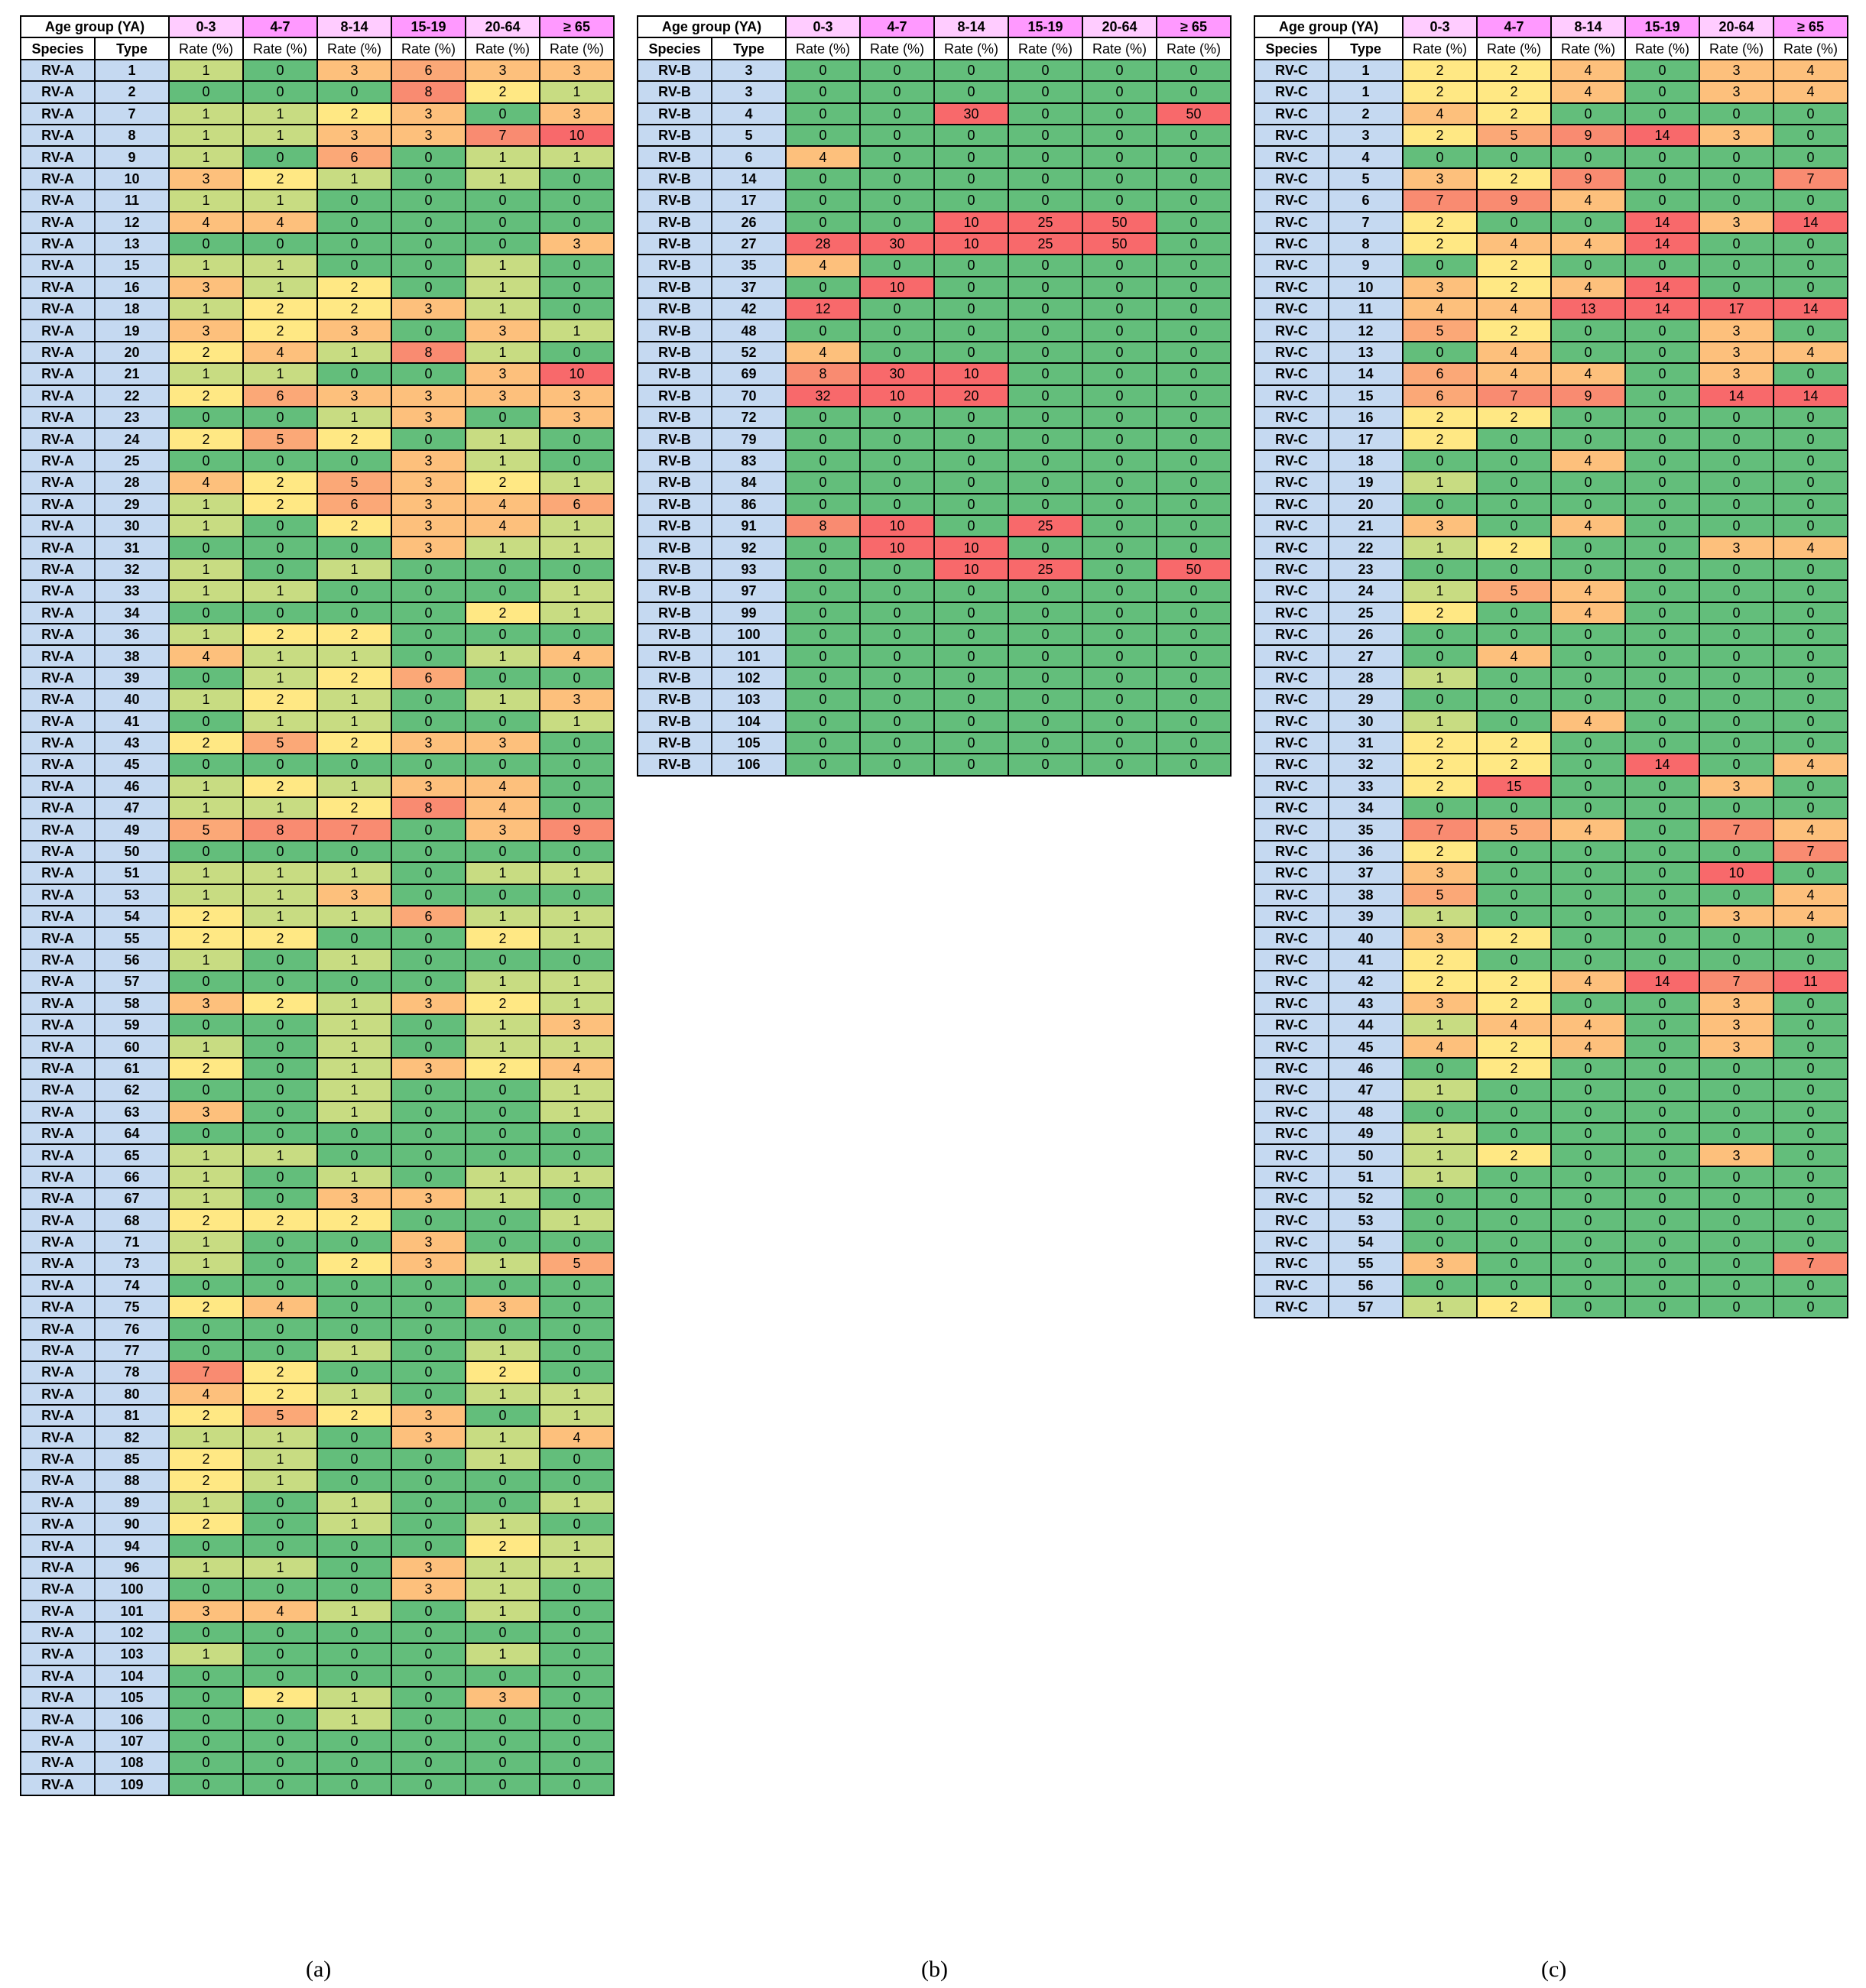 The height and width of the screenshot is (1988, 1866). Describe the element at coordinates (132, 526) in the screenshot. I see `type-cell: 30` at that location.